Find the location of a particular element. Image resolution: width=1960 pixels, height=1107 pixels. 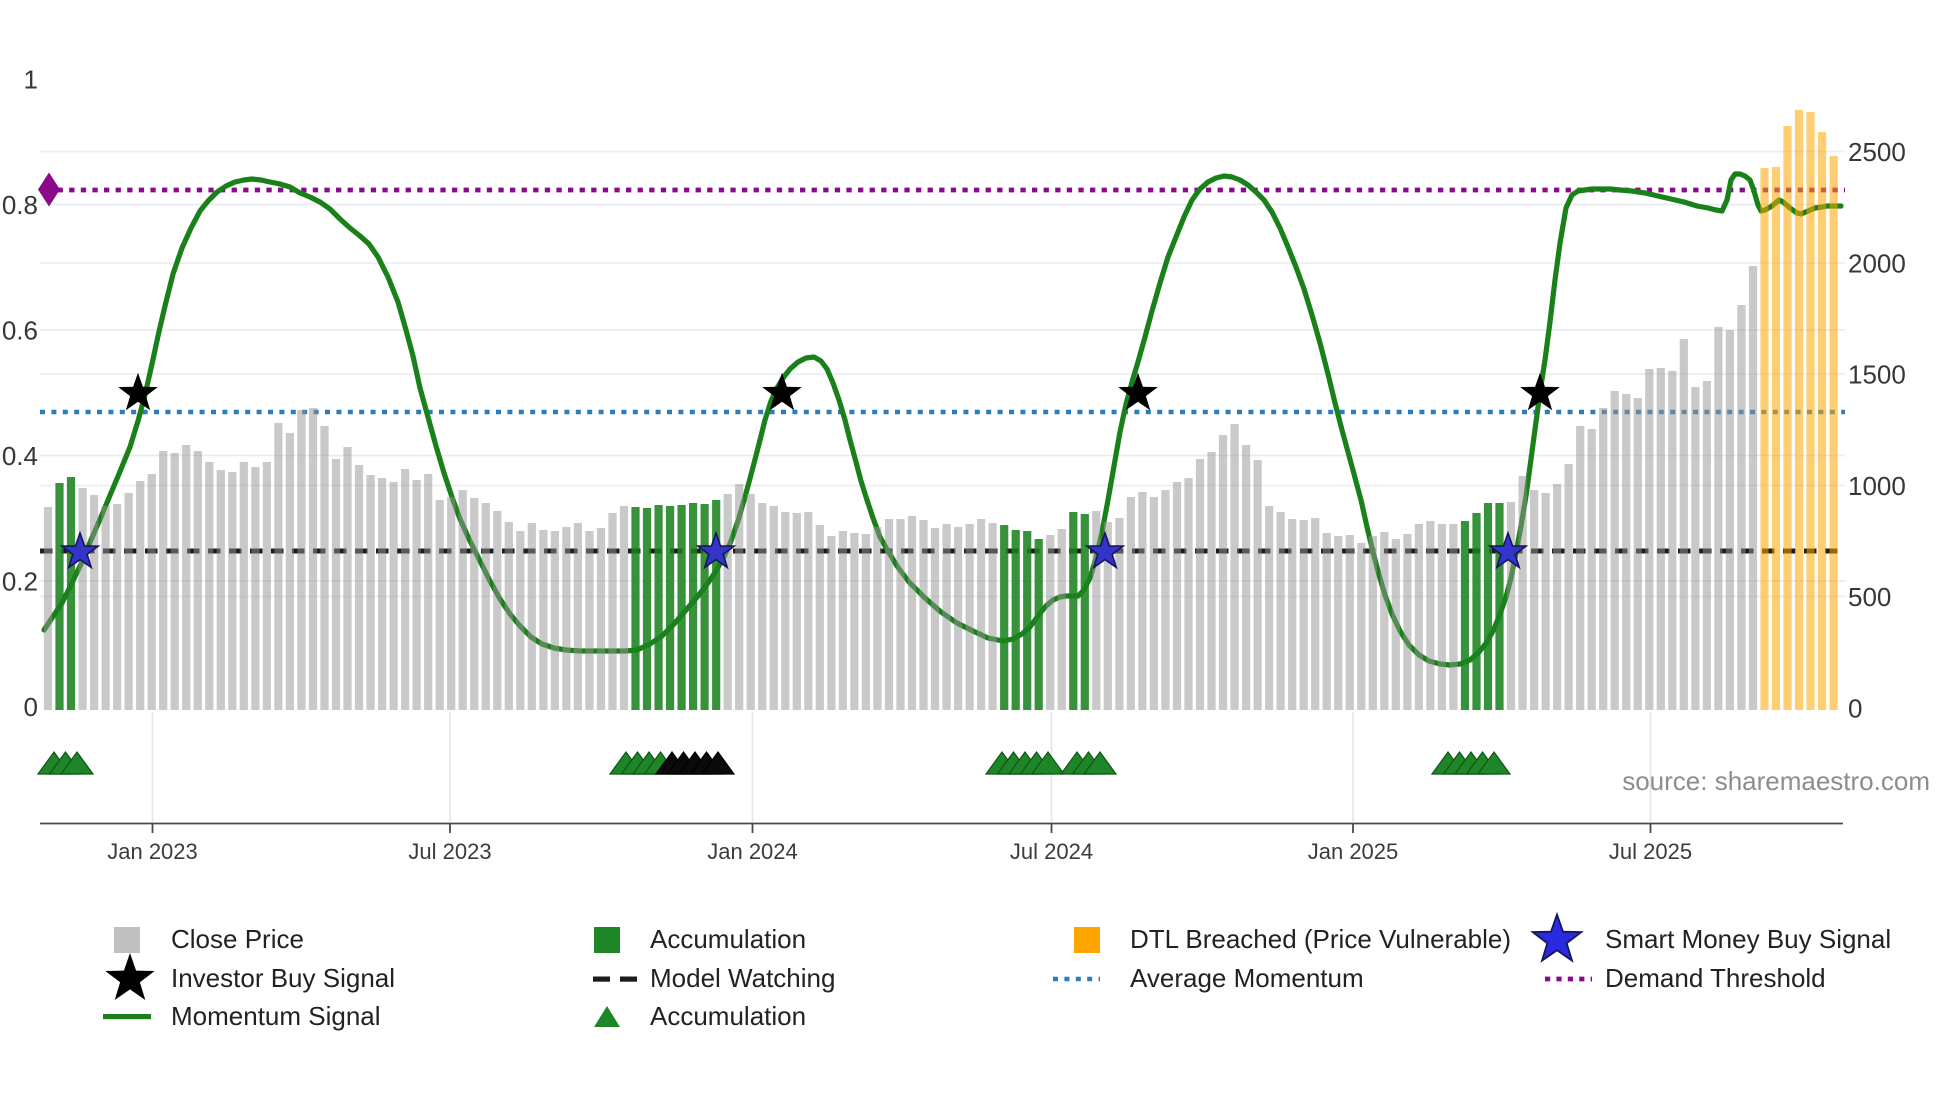

svg-text: Jul 2023 is located at coordinates (449, 851).